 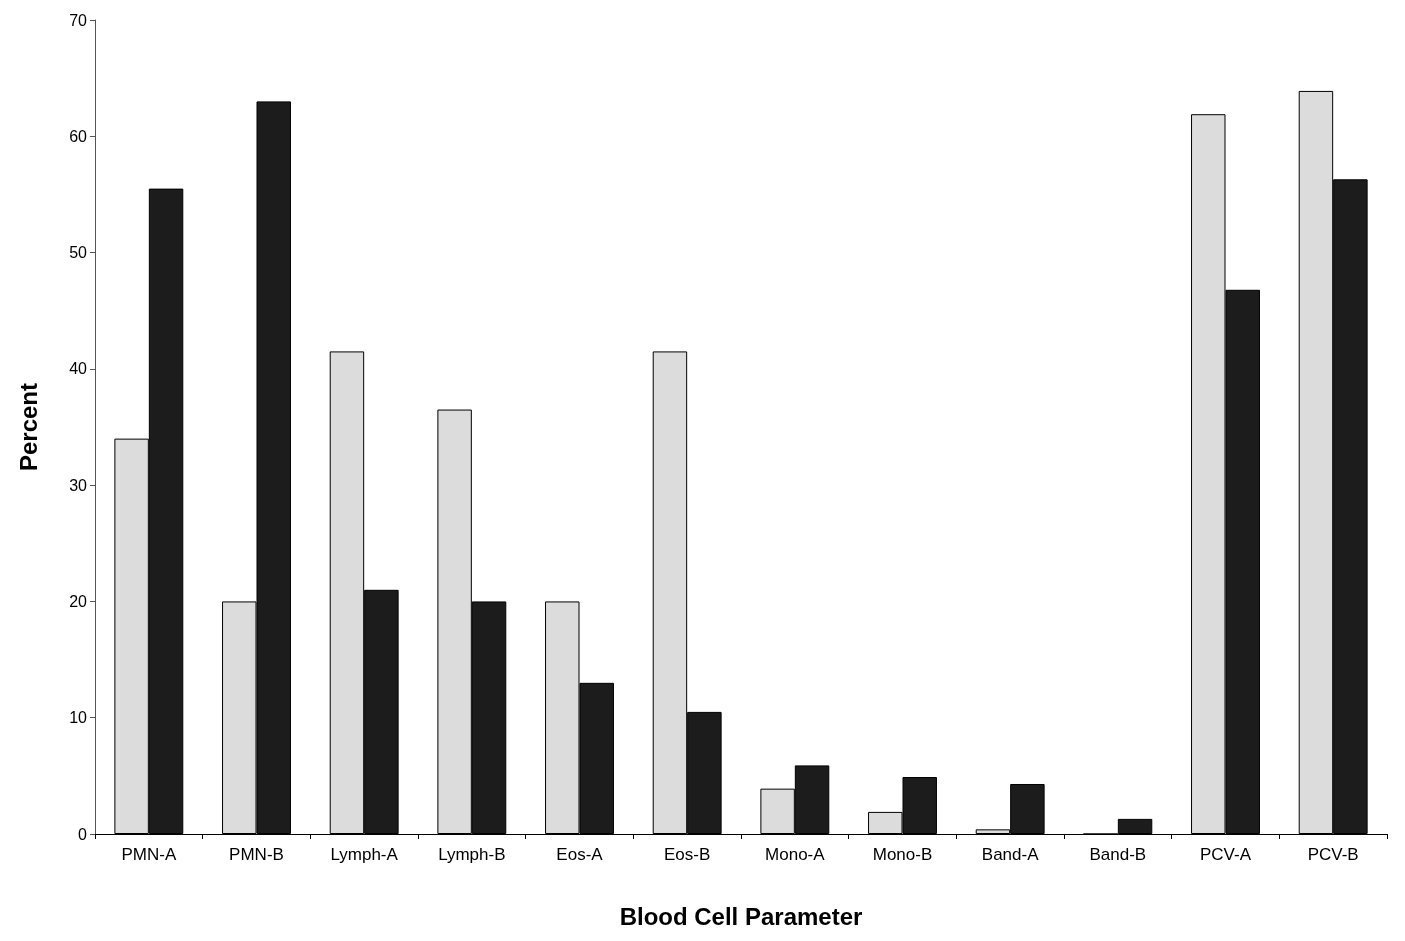 I want to click on y-tick-label: 0, so click(x=83, y=834).